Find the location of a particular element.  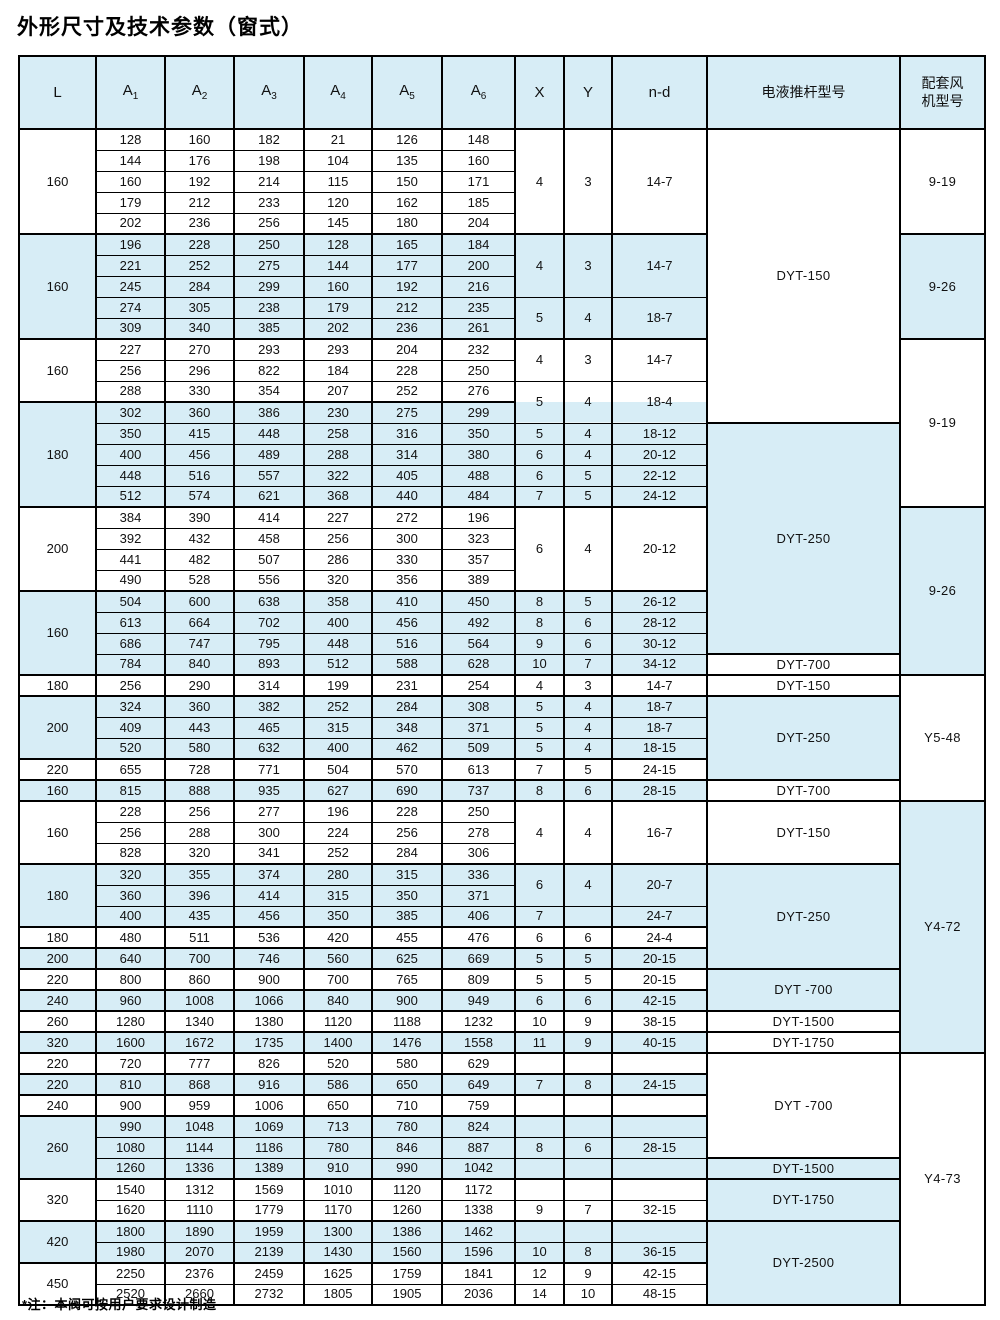

nd-cell: 34-12 is located at coordinates (659, 664).